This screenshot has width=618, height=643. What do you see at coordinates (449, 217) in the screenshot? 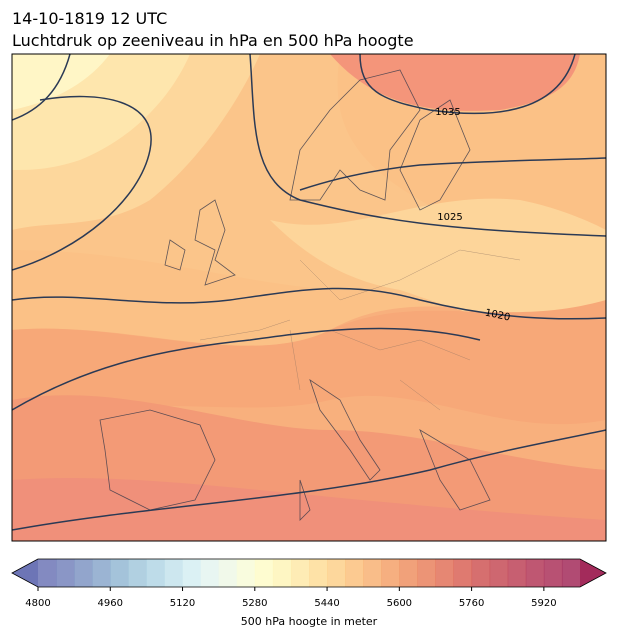
I see `isobar-label: 1025` at bounding box center [449, 217].